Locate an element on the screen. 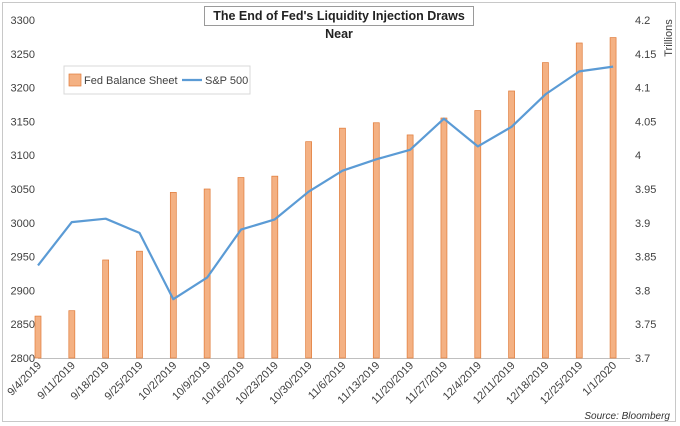 The image size is (680, 426). right-tick-label: 4.15 is located at coordinates (645, 55).